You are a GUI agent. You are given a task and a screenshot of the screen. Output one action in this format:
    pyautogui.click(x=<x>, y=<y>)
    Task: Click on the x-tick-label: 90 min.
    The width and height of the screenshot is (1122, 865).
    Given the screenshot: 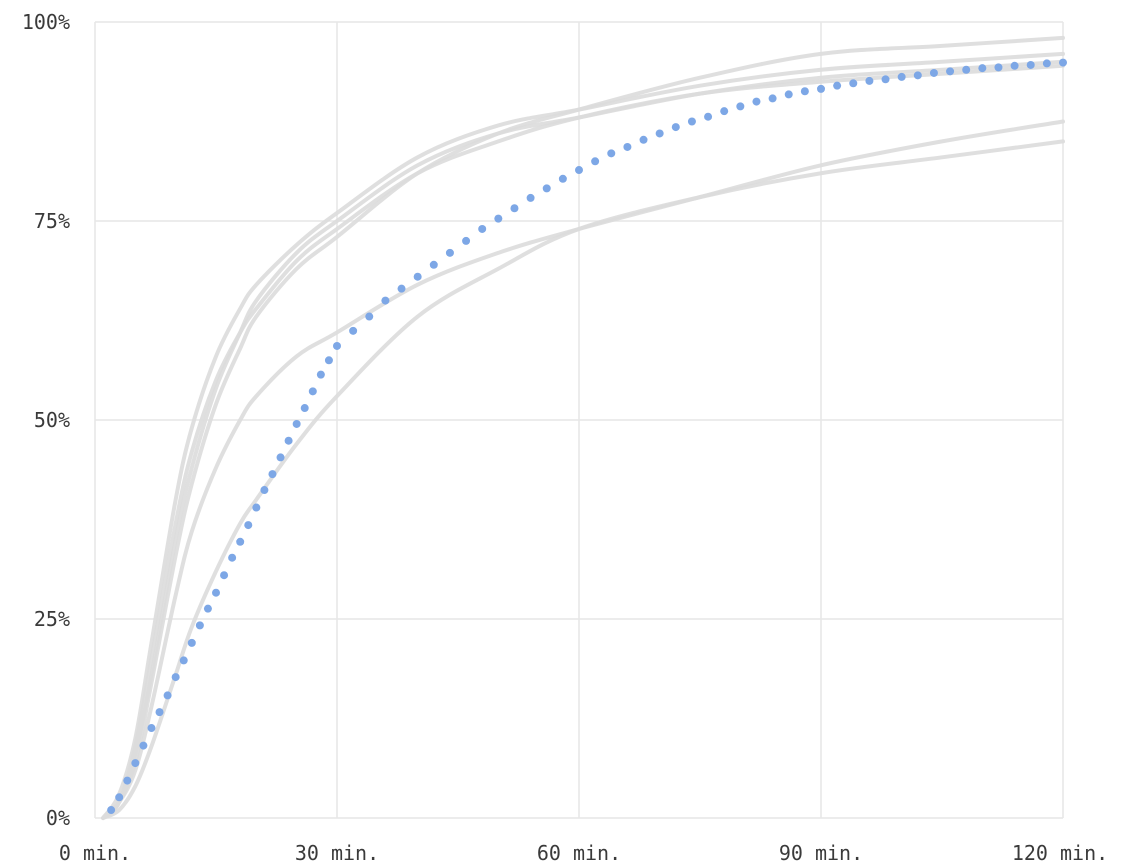 What is the action you would take?
    pyautogui.click(x=821, y=853)
    